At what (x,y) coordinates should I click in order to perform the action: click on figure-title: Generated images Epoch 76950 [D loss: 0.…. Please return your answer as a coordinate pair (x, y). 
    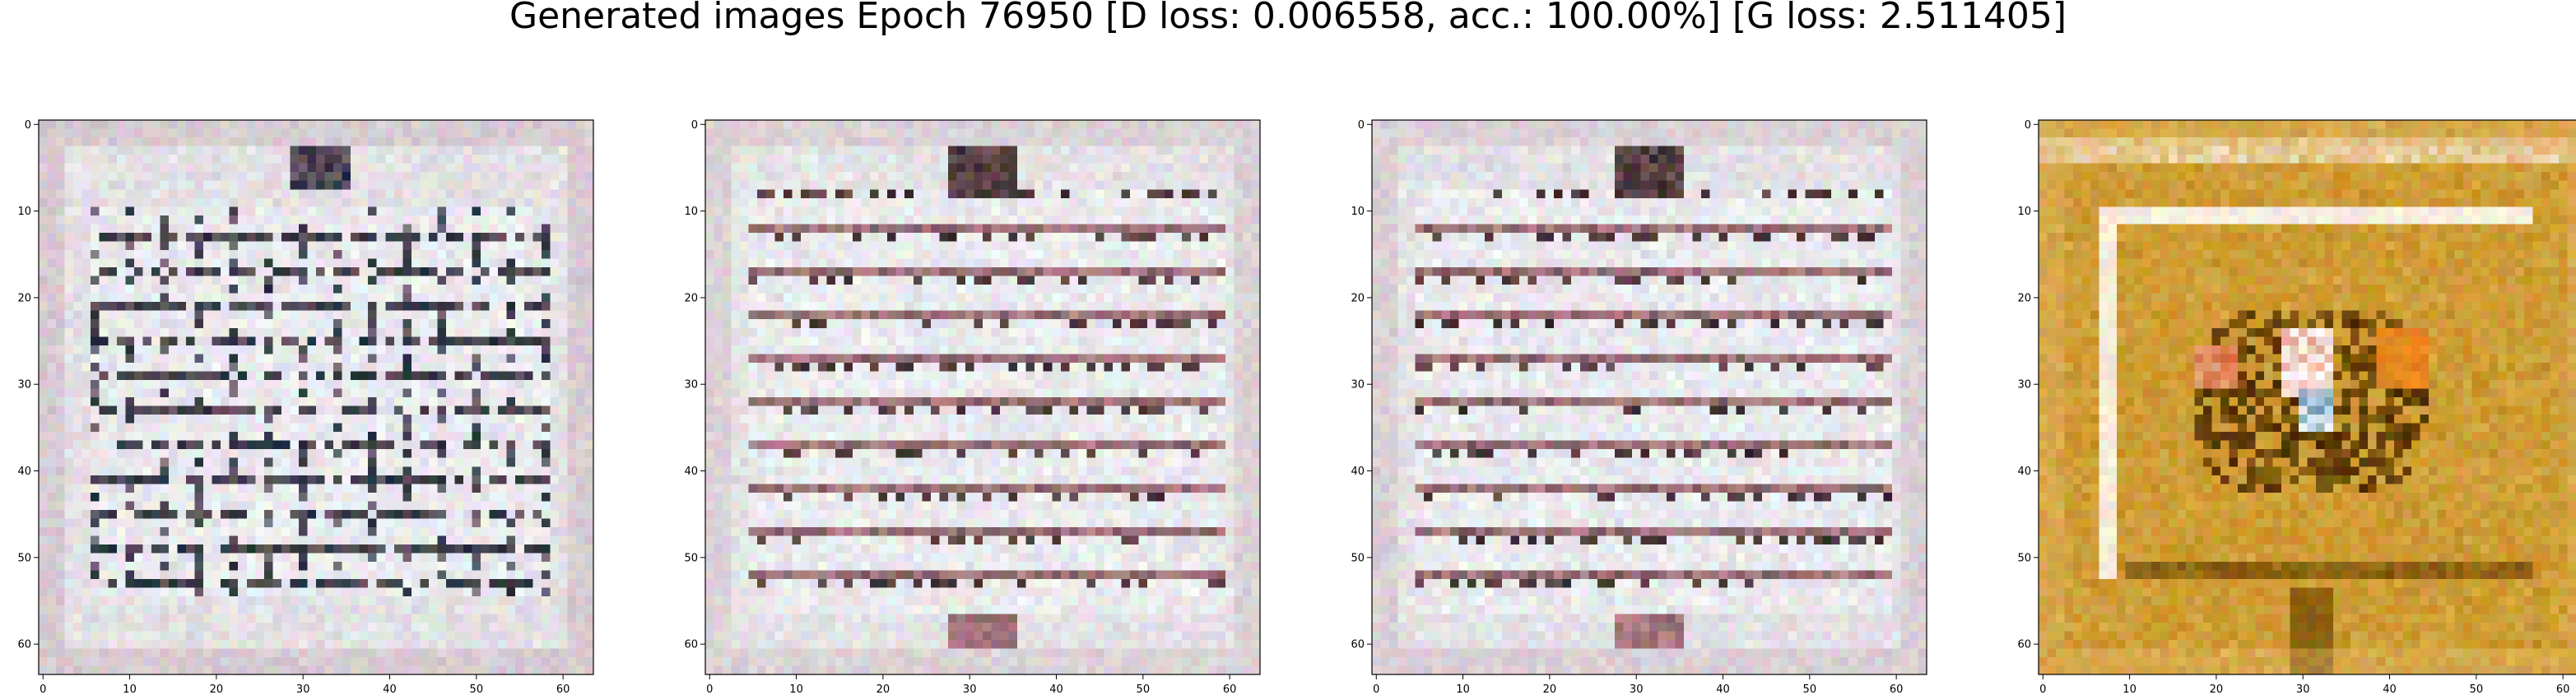
    Looking at the image, I should click on (1288, 18).